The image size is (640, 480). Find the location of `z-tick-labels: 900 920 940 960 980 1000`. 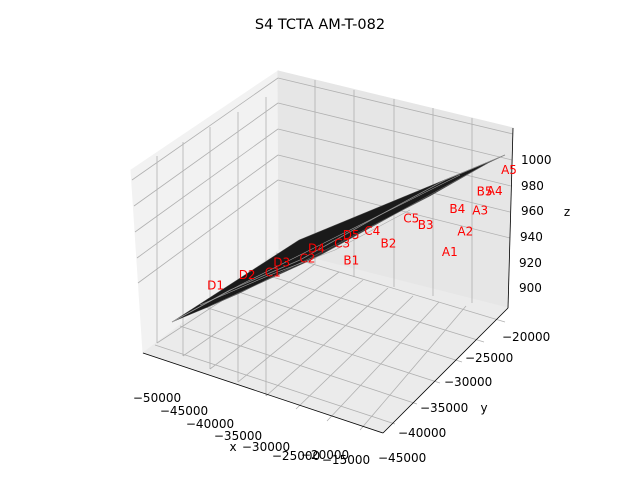

z-tick-labels: 900 920 940 960 980 1000 is located at coordinates (535, 224).